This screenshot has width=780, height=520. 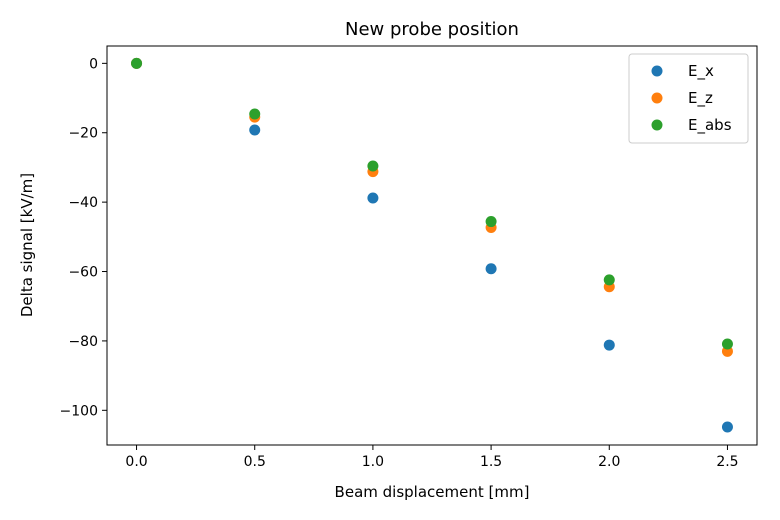 I want to click on legend: E_x E_z E_abs, so click(x=688, y=98).